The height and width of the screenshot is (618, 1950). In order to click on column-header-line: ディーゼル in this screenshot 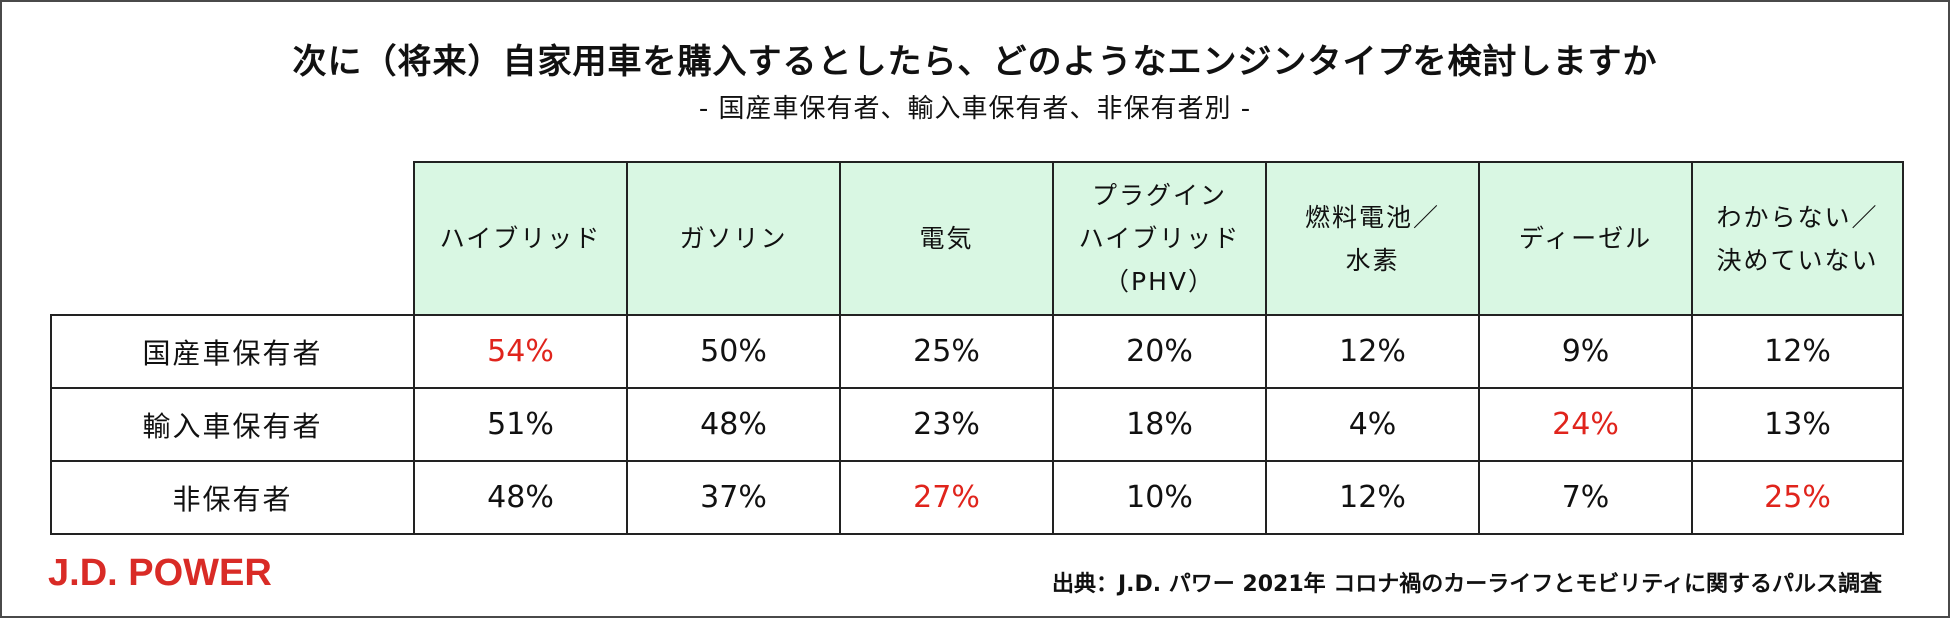, I will do `click(1585, 238)`.